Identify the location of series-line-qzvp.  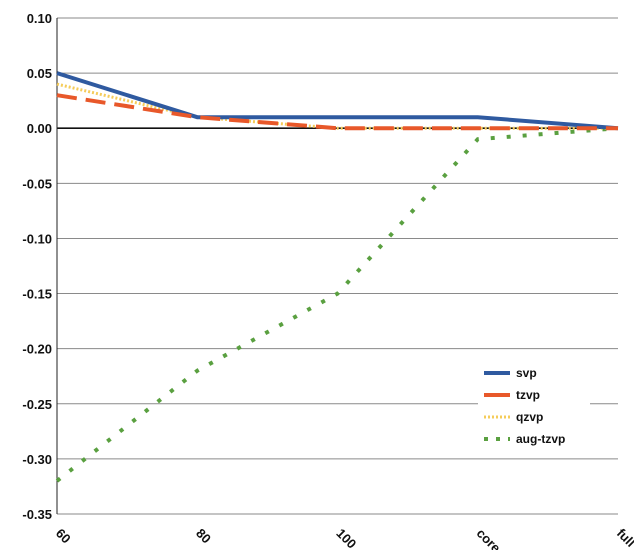
(337, 106).